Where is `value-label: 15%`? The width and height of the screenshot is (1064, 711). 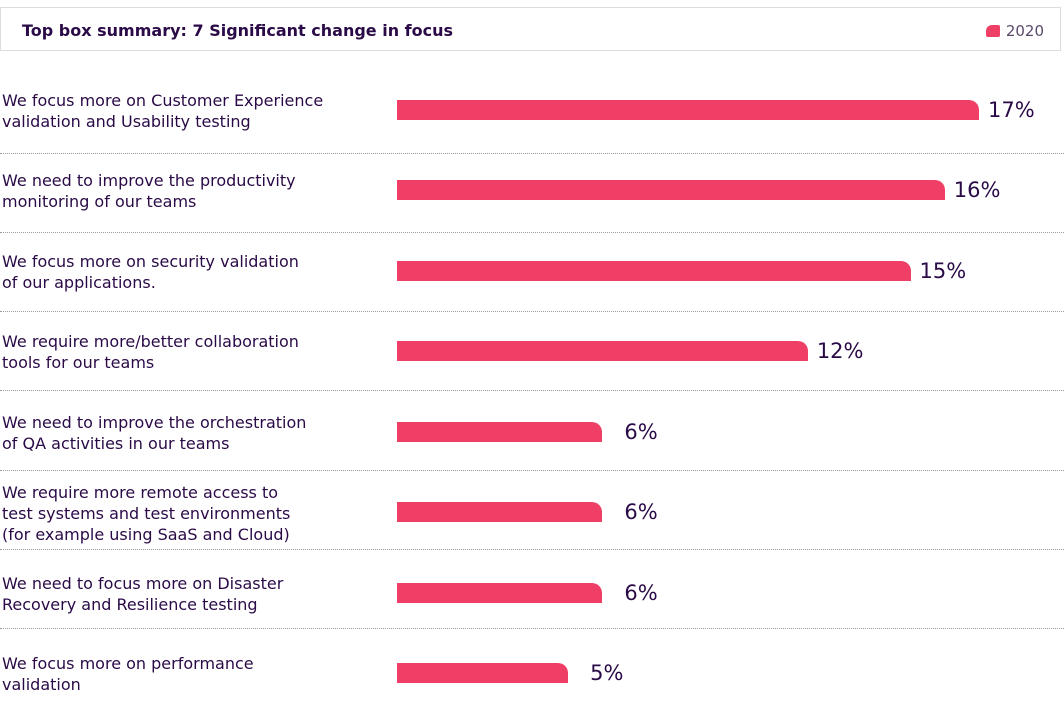
value-label: 15% is located at coordinates (943, 271).